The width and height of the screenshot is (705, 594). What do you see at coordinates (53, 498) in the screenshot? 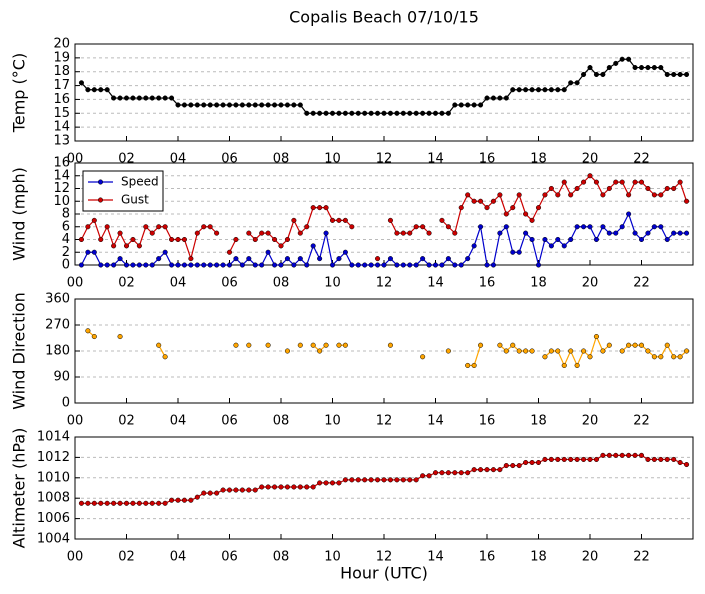
I see `y-tick-label: 1008` at bounding box center [53, 498].